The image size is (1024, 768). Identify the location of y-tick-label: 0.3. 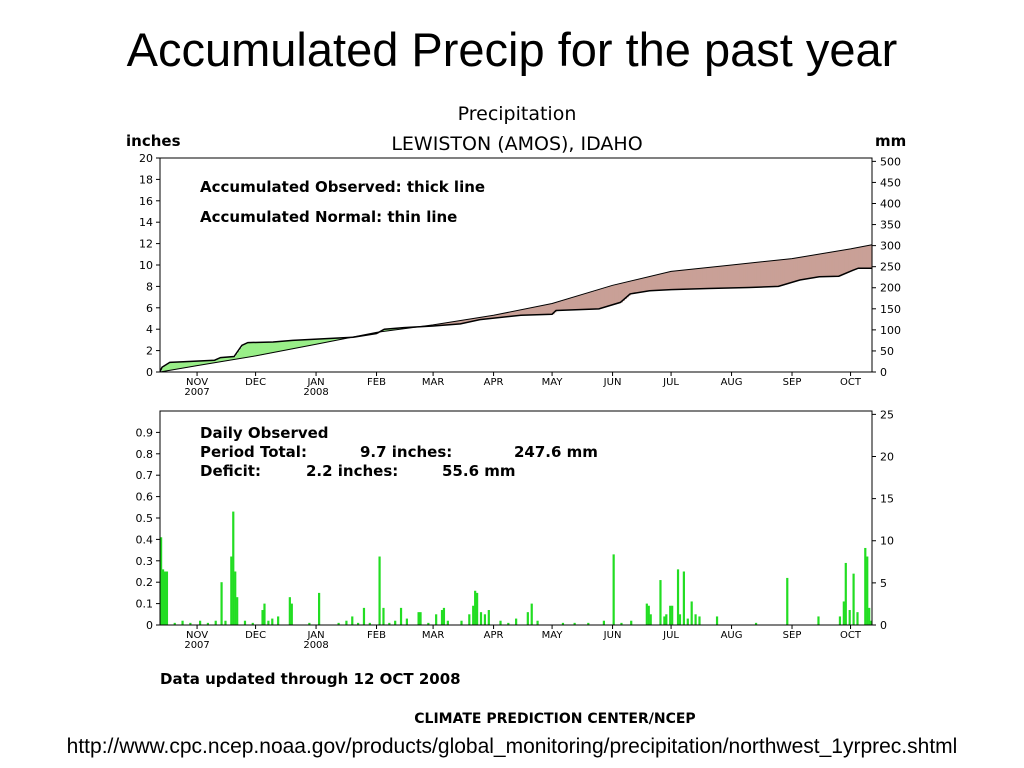
(145, 561).